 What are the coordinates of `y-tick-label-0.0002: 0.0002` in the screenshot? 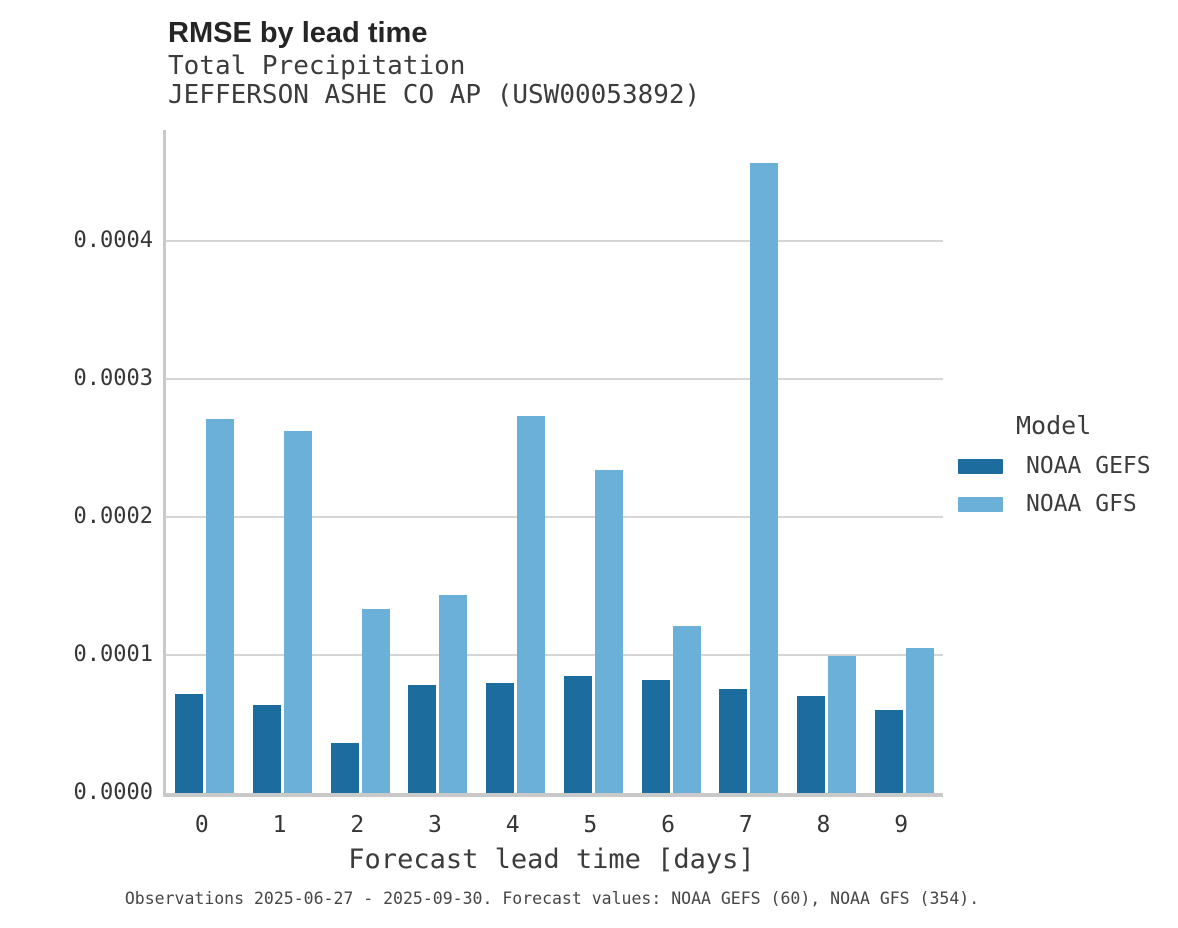 It's located at (113, 516).